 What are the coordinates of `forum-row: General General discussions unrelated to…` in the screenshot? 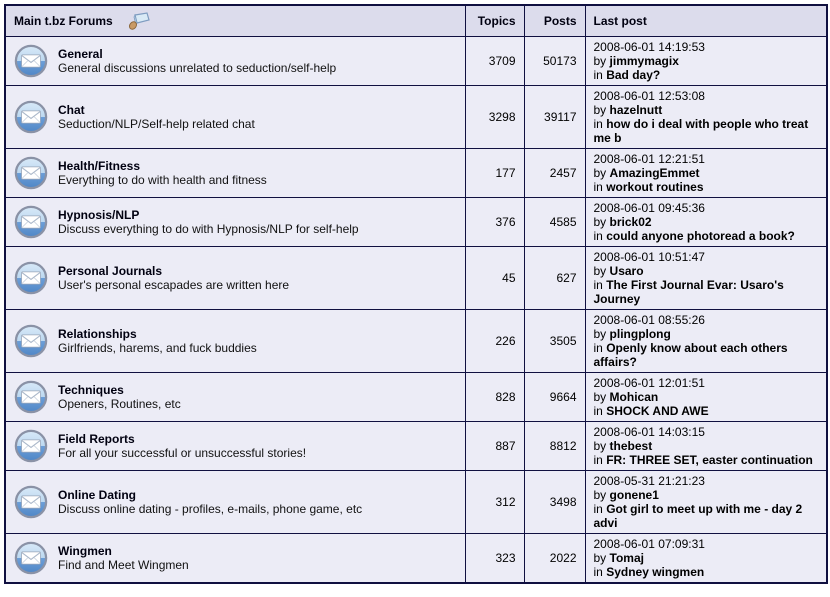 It's located at (416, 61).